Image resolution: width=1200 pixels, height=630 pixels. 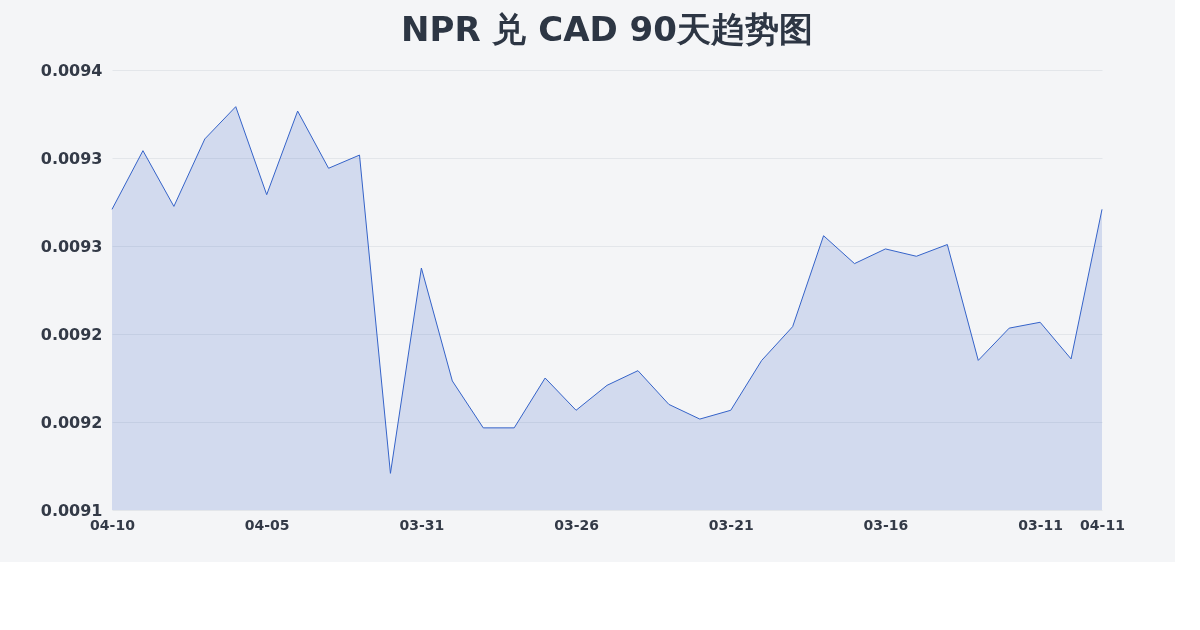 I want to click on x-tick-label: 03-21, so click(x=731, y=524).